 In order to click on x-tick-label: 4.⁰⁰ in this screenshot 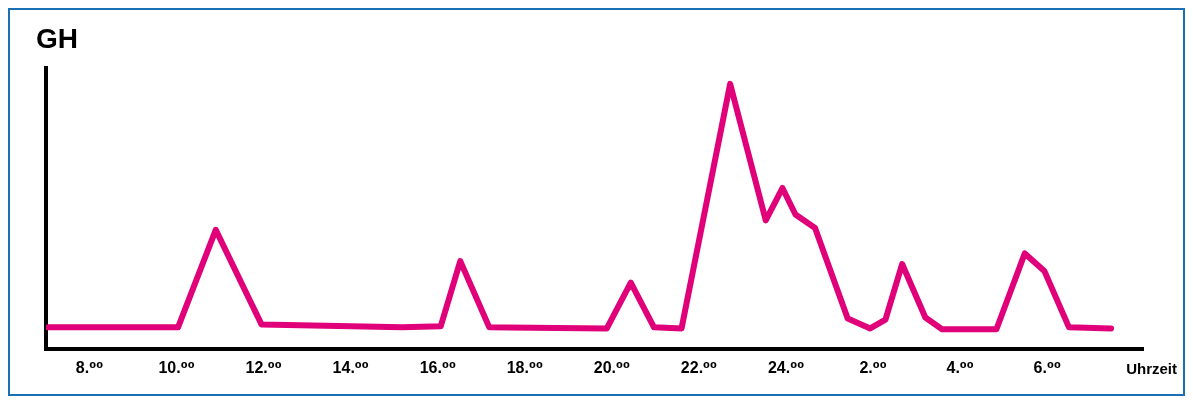, I will do `click(960, 367)`.